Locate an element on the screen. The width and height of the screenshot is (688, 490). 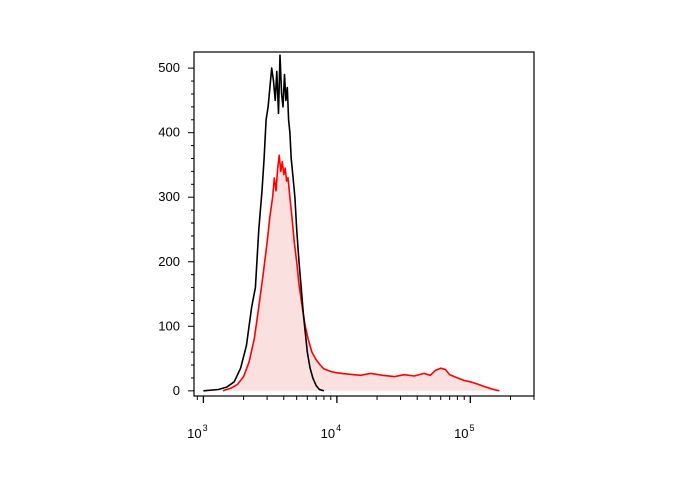
series-0-line is located at coordinates (264, 223).